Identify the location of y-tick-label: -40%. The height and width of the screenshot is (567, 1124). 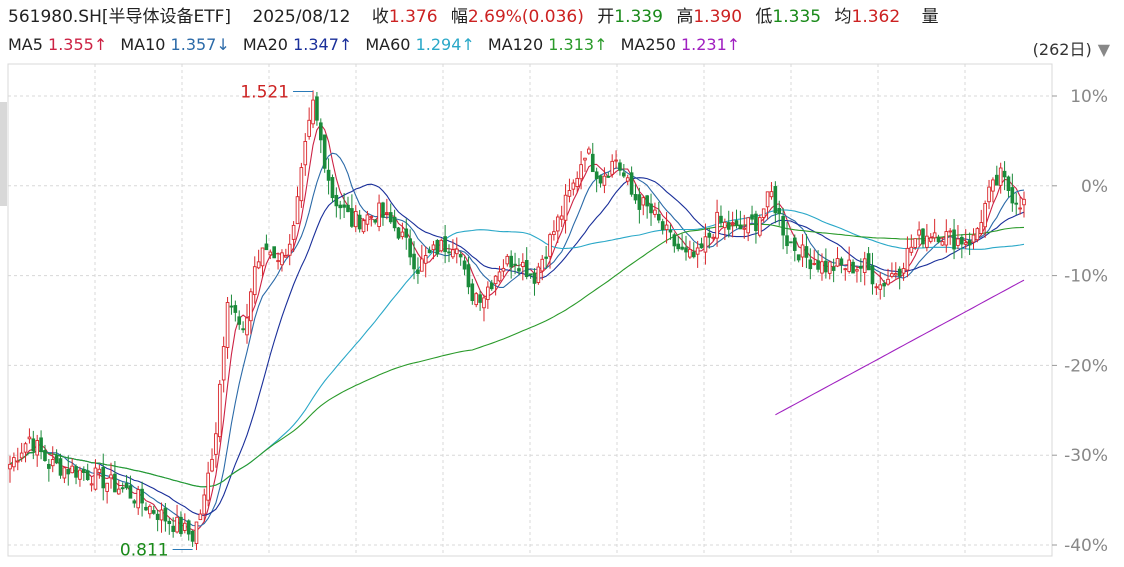
(1086, 546).